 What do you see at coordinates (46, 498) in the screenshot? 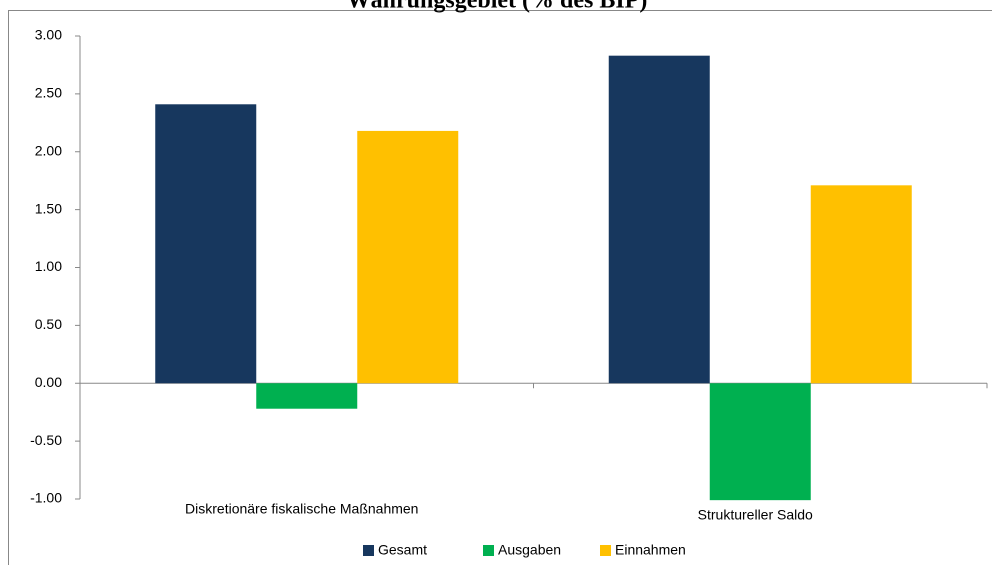
I see `y-tick-label: -1.00` at bounding box center [46, 498].